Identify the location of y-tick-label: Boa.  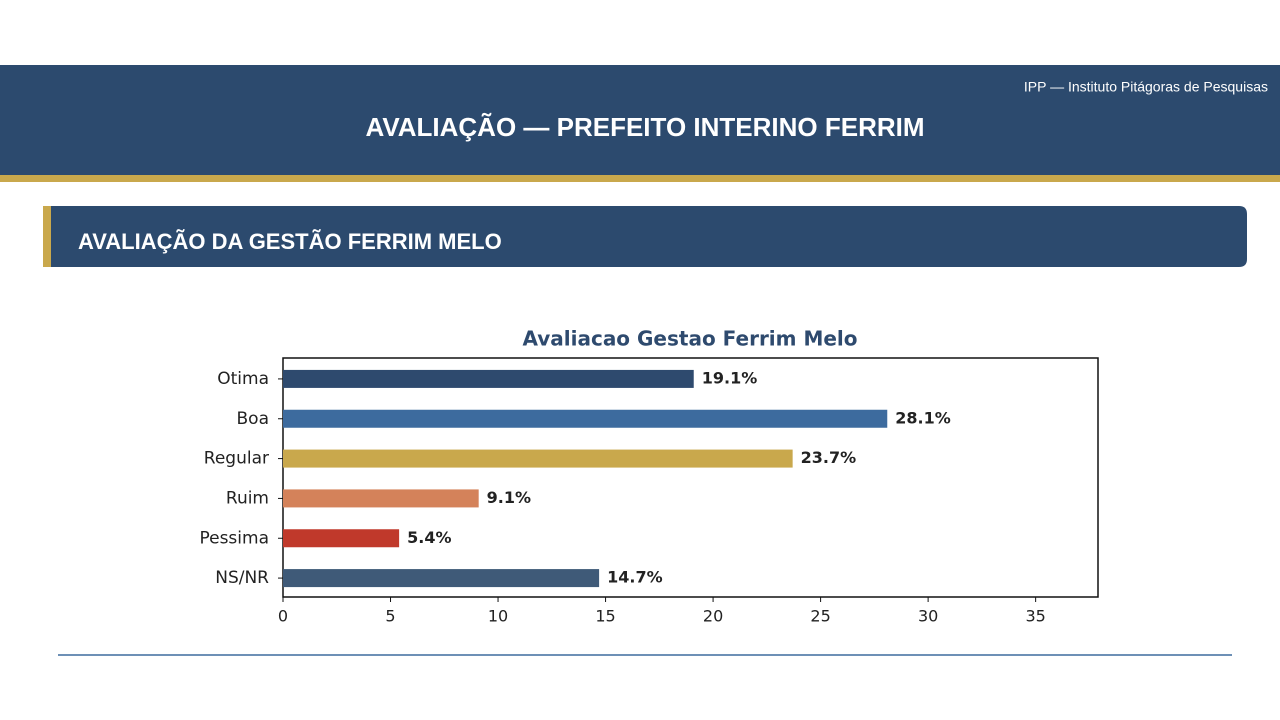
(253, 419).